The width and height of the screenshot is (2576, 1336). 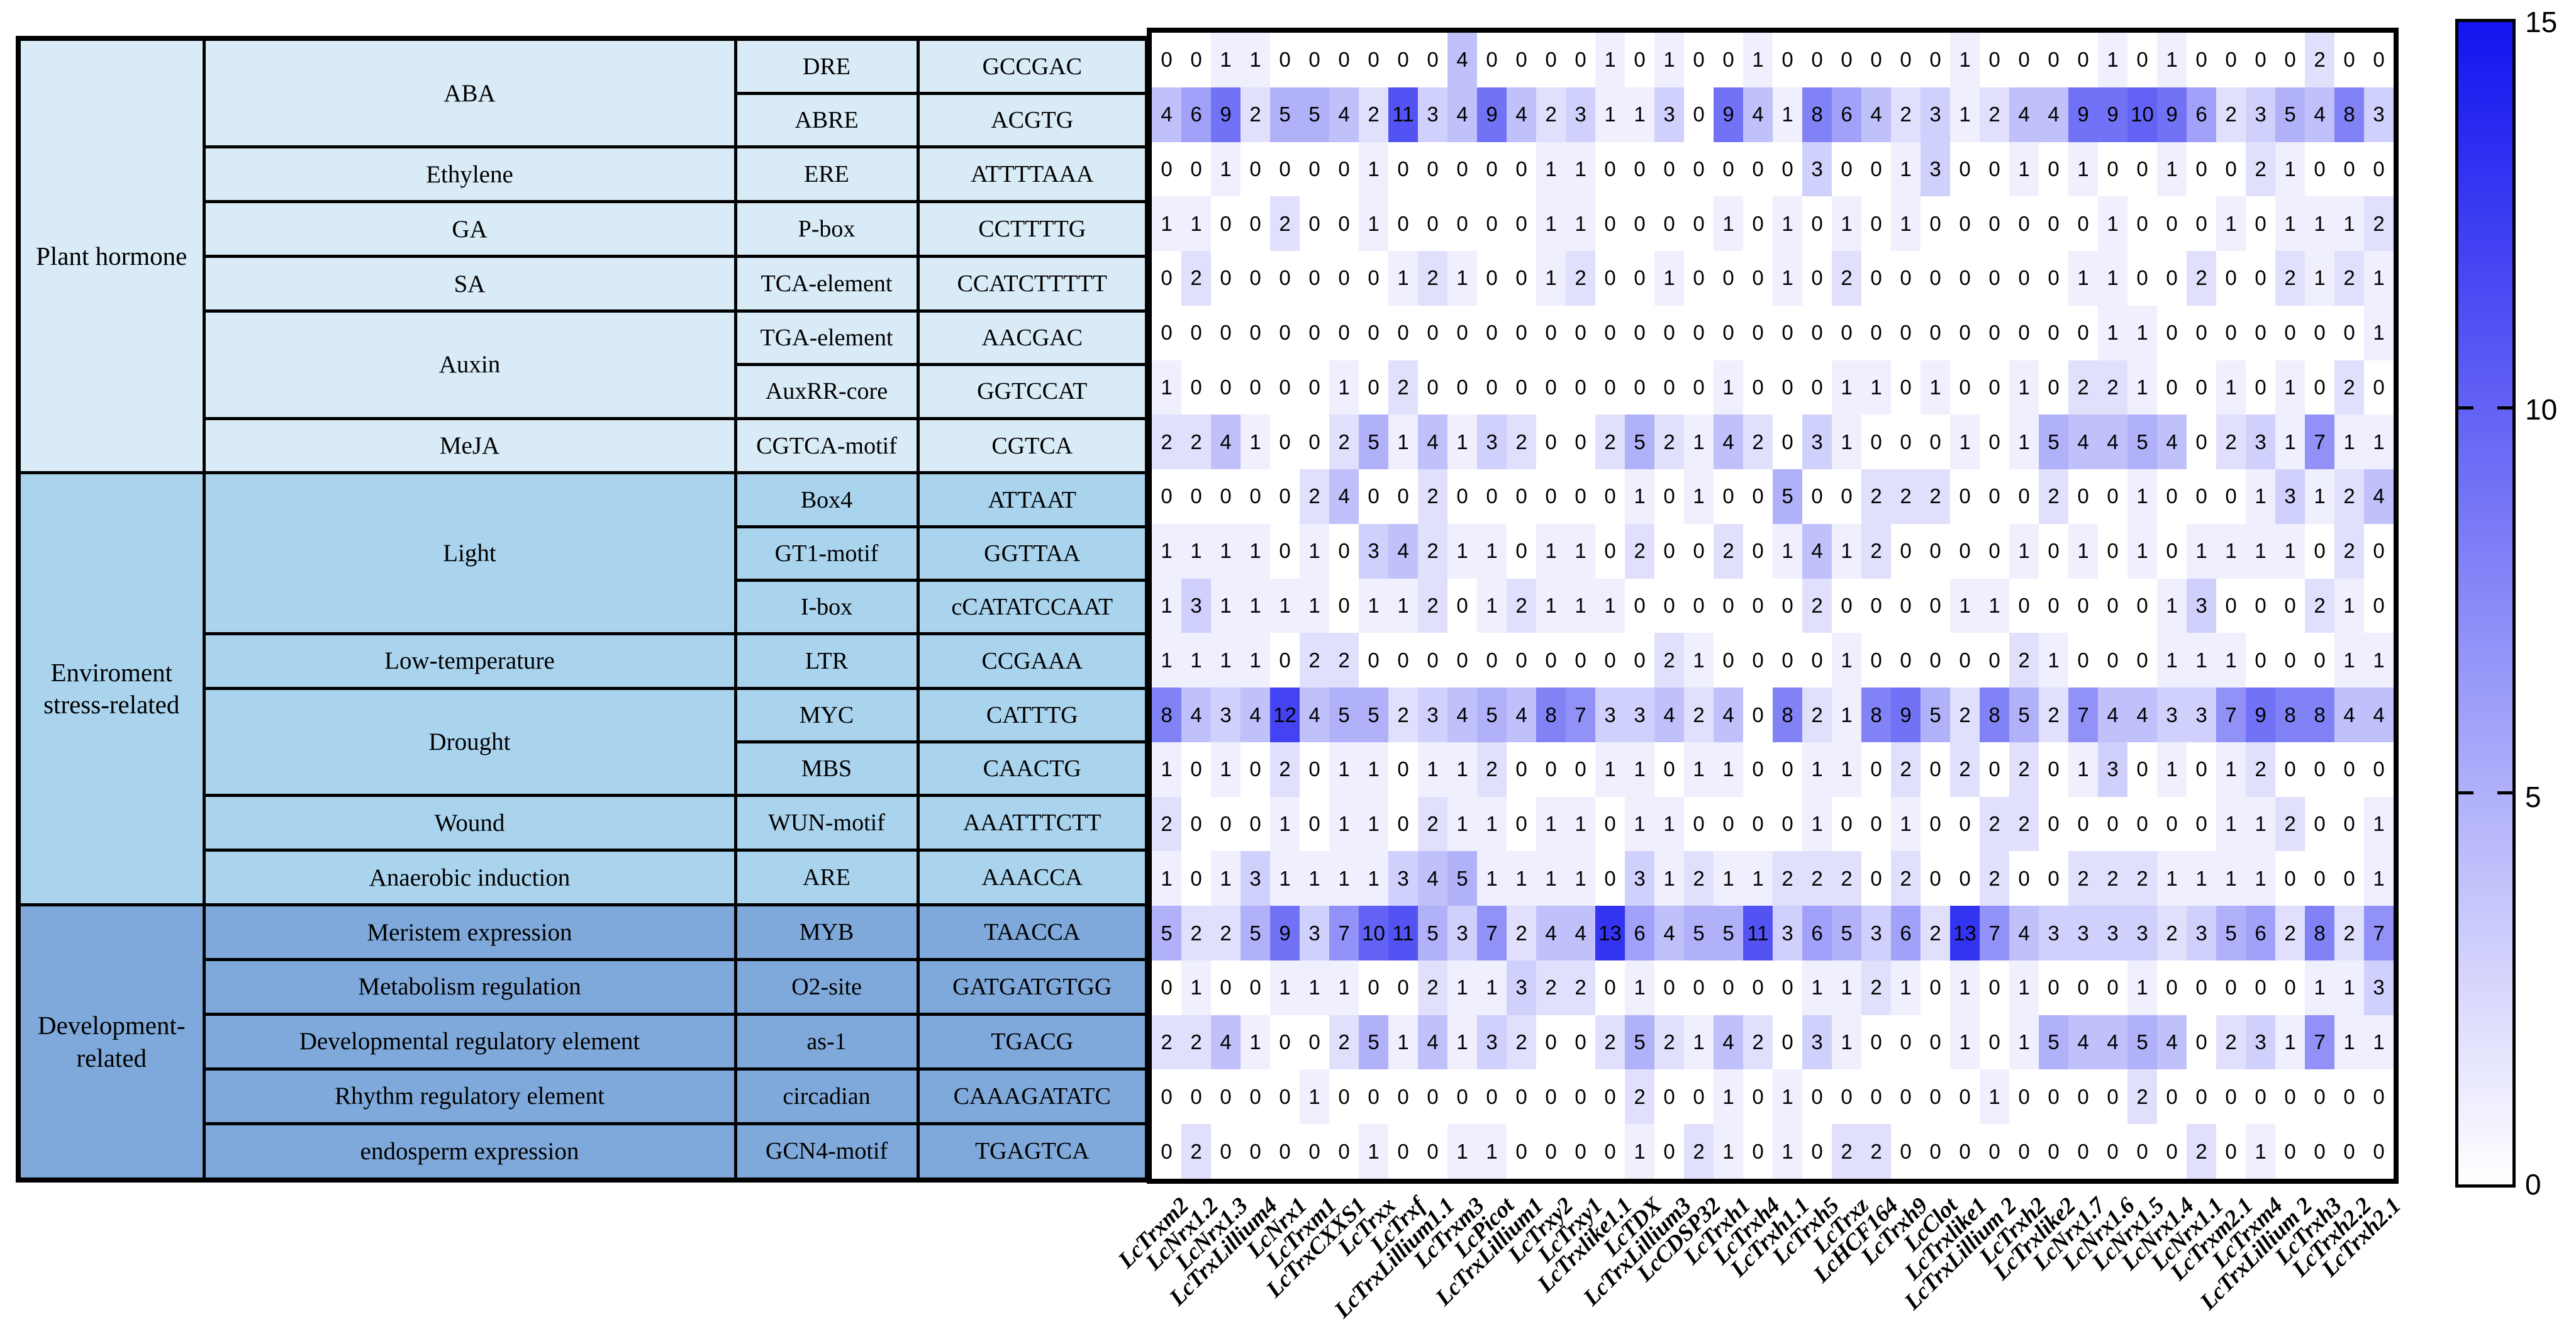 I want to click on category-cell: Development-related, so click(x=111, y=1042).